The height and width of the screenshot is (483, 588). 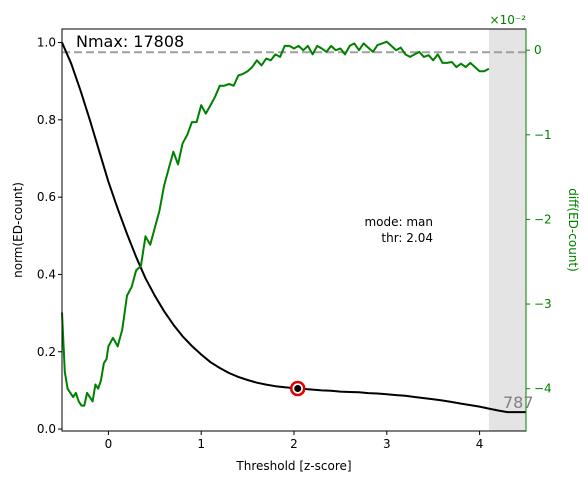 I want to click on x-axis-label: Threshold [z-score], so click(x=293, y=466).